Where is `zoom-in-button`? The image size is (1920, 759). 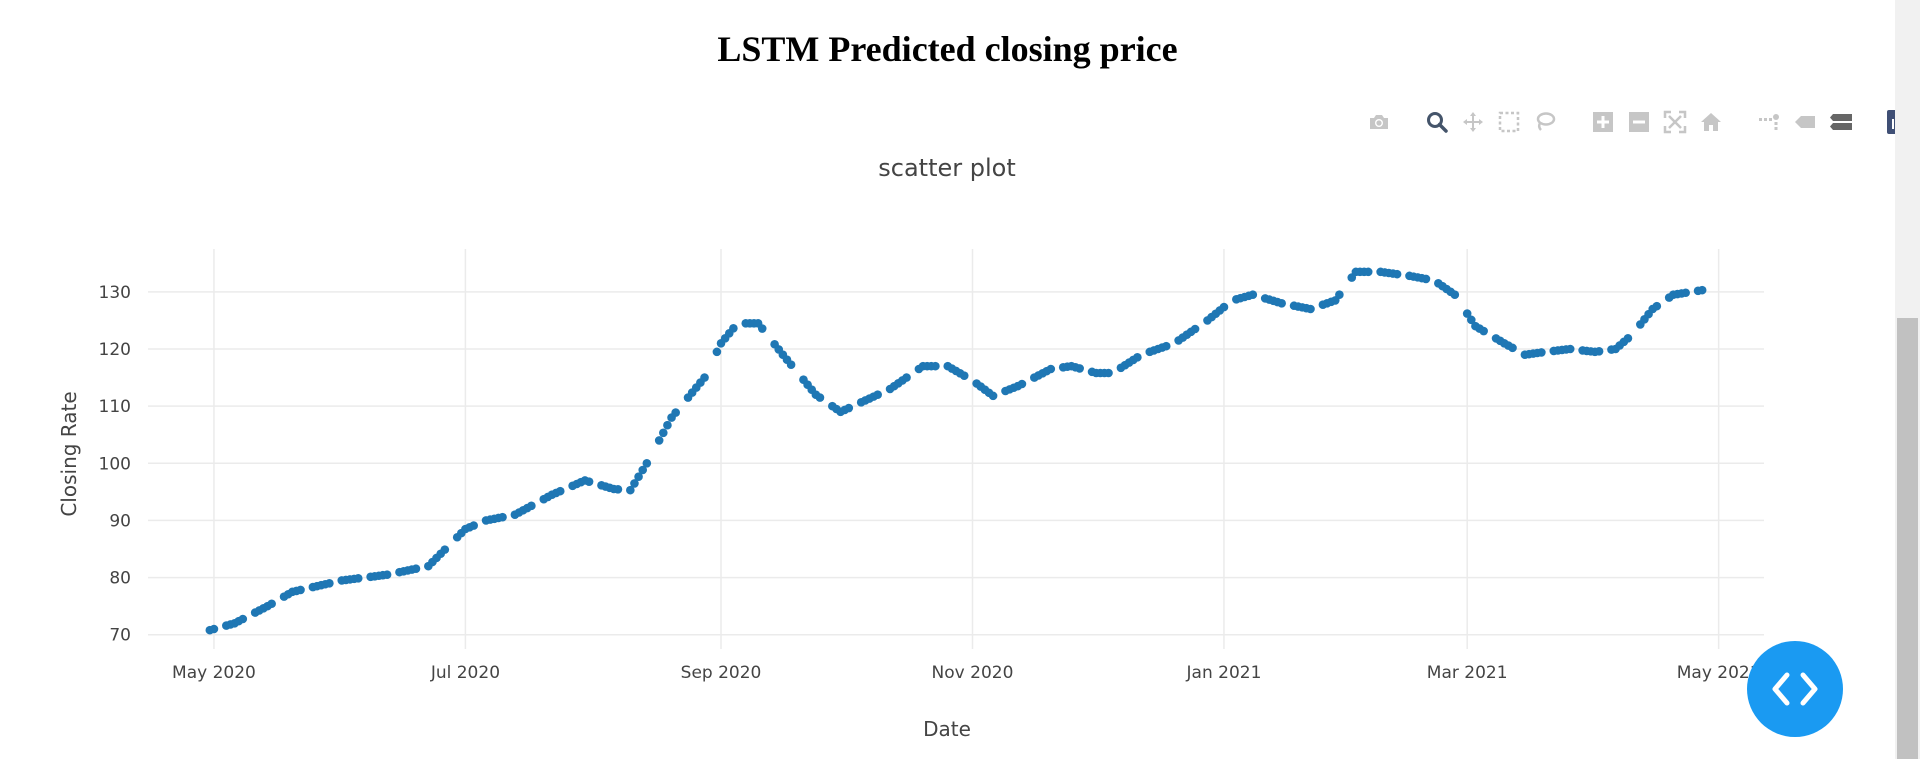
zoom-in-button is located at coordinates (1603, 122).